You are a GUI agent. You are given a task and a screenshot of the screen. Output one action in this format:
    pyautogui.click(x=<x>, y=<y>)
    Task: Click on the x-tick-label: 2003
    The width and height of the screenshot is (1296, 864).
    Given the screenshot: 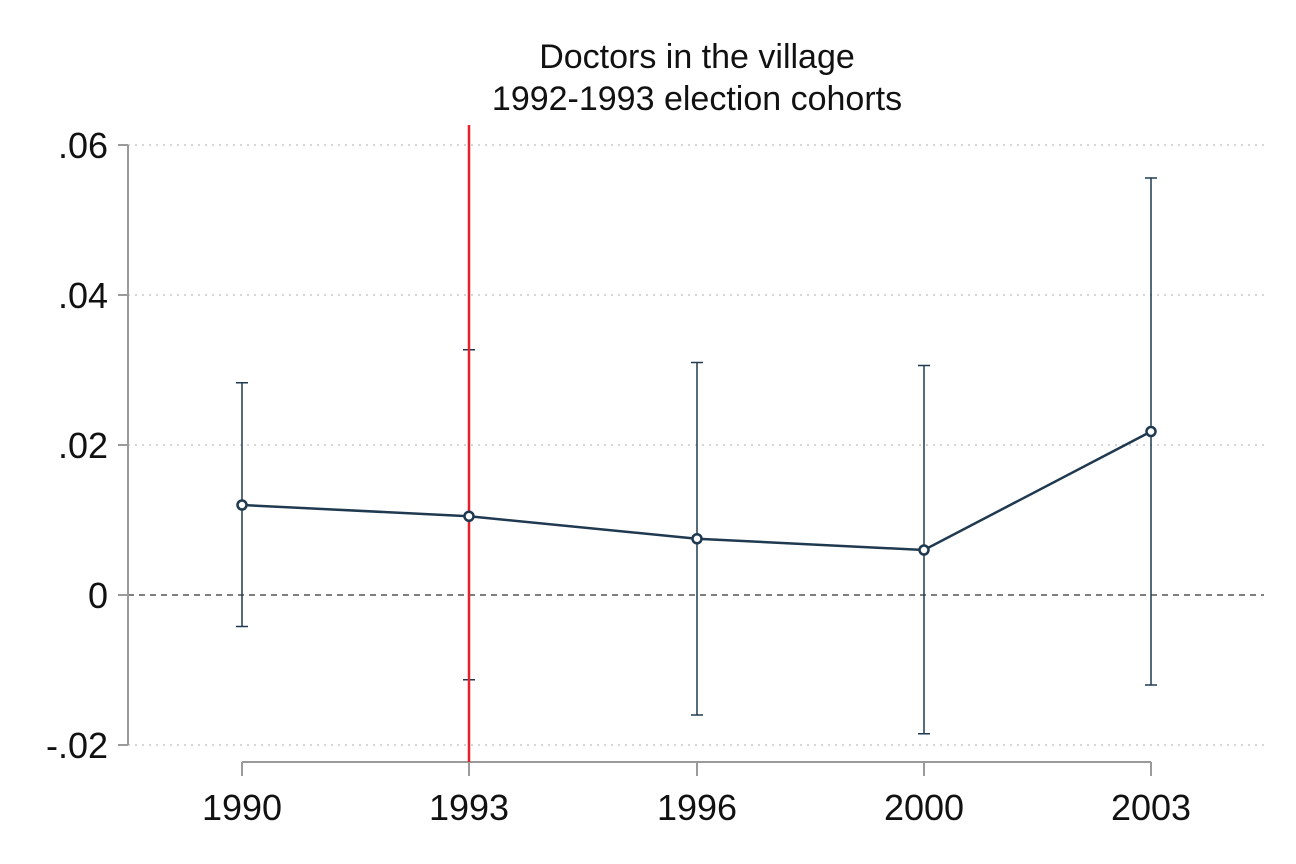 What is the action you would take?
    pyautogui.click(x=1151, y=807)
    